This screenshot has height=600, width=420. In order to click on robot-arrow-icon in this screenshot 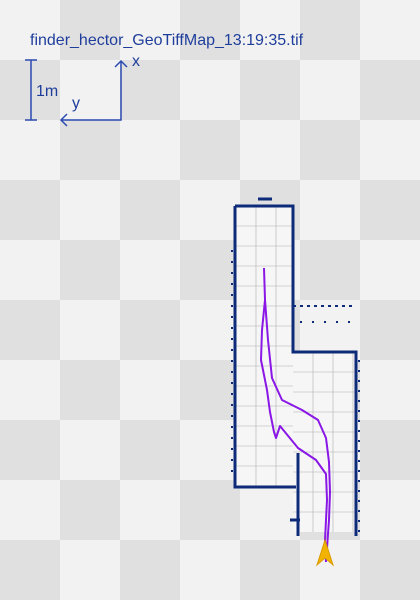, I will do `click(325, 552)`.